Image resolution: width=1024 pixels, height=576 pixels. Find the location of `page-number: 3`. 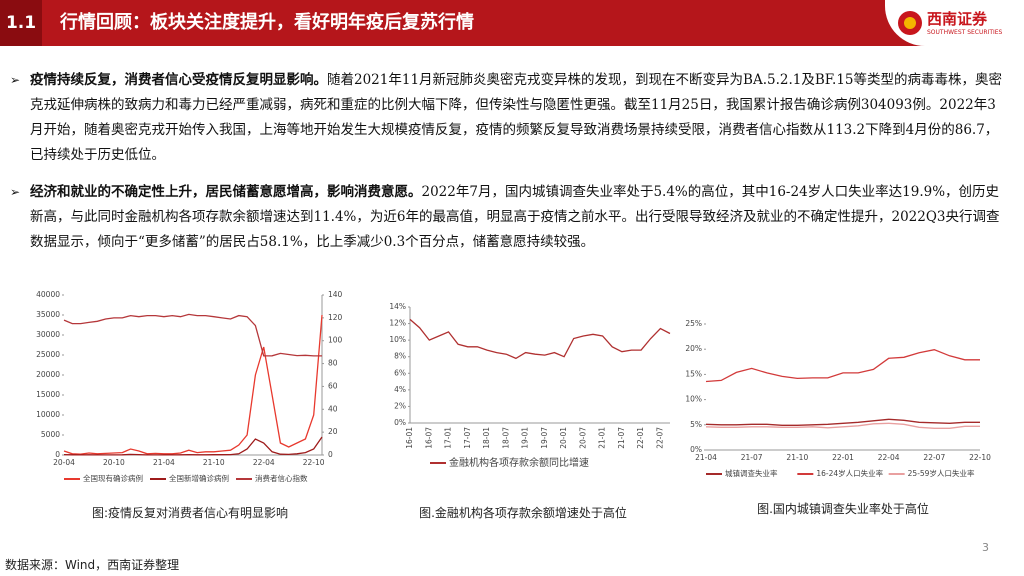

page-number: 3 is located at coordinates (985, 547).